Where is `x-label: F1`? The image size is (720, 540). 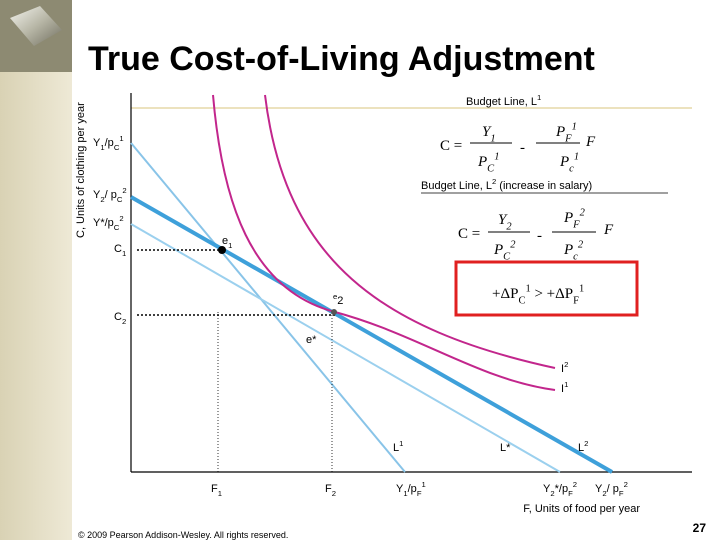
x-label: F1 is located at coordinates (216, 490).